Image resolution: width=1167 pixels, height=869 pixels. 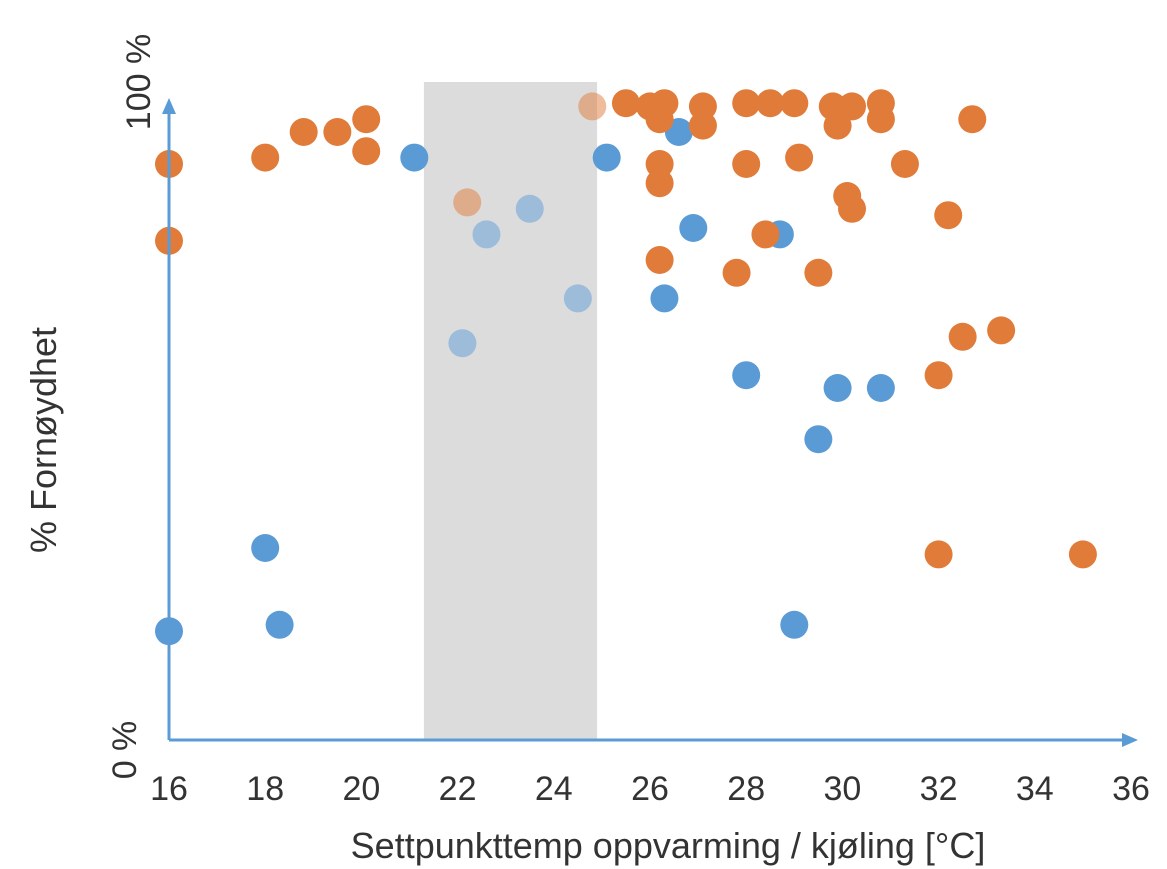 What do you see at coordinates (169, 106) in the screenshot?
I see `y-axis-arrow` at bounding box center [169, 106].